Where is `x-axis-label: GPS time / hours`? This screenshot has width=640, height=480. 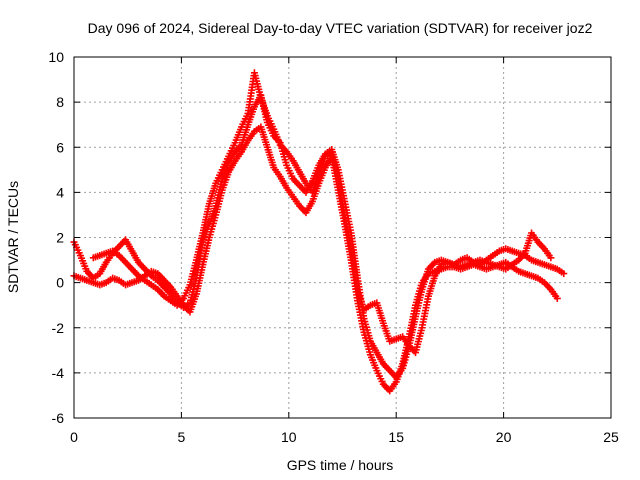
x-axis-label: GPS time / hours is located at coordinates (340, 465).